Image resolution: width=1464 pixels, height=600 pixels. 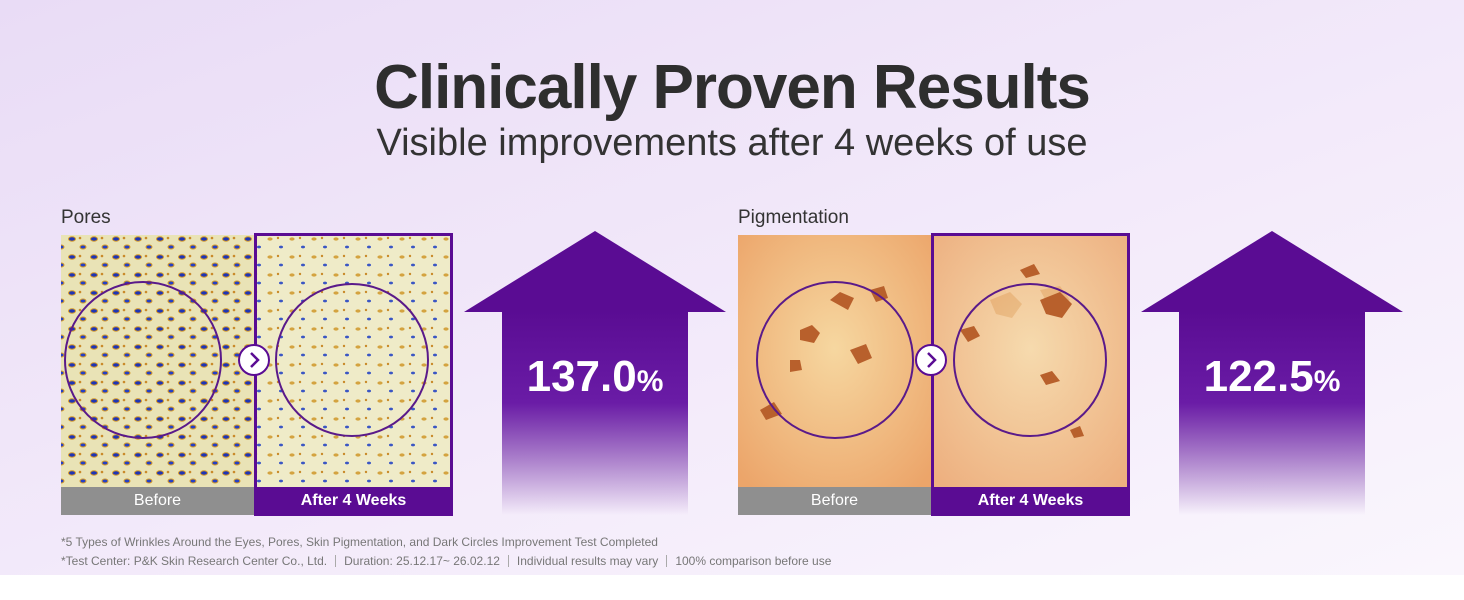 What do you see at coordinates (793, 217) in the screenshot?
I see `panel-label: Pigmentation` at bounding box center [793, 217].